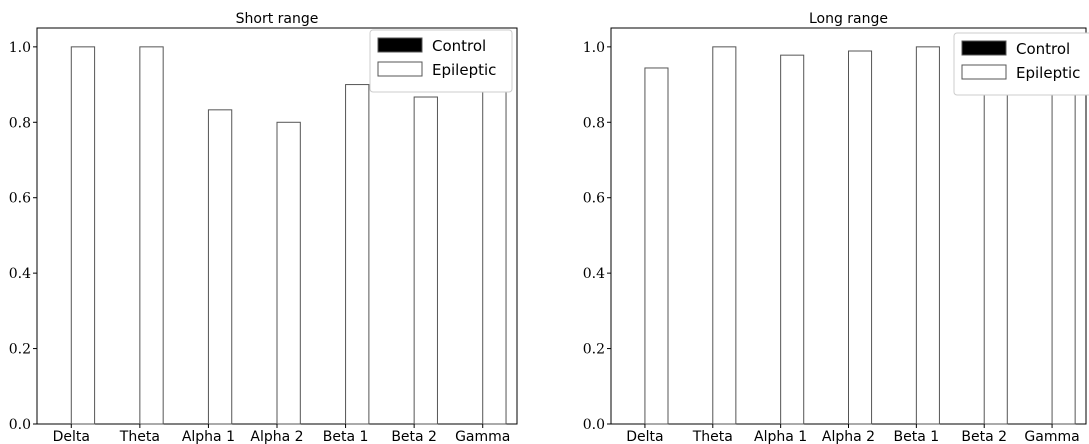 The height and width of the screenshot is (444, 1089). I want to click on chart-title: Long range, so click(848, 19).